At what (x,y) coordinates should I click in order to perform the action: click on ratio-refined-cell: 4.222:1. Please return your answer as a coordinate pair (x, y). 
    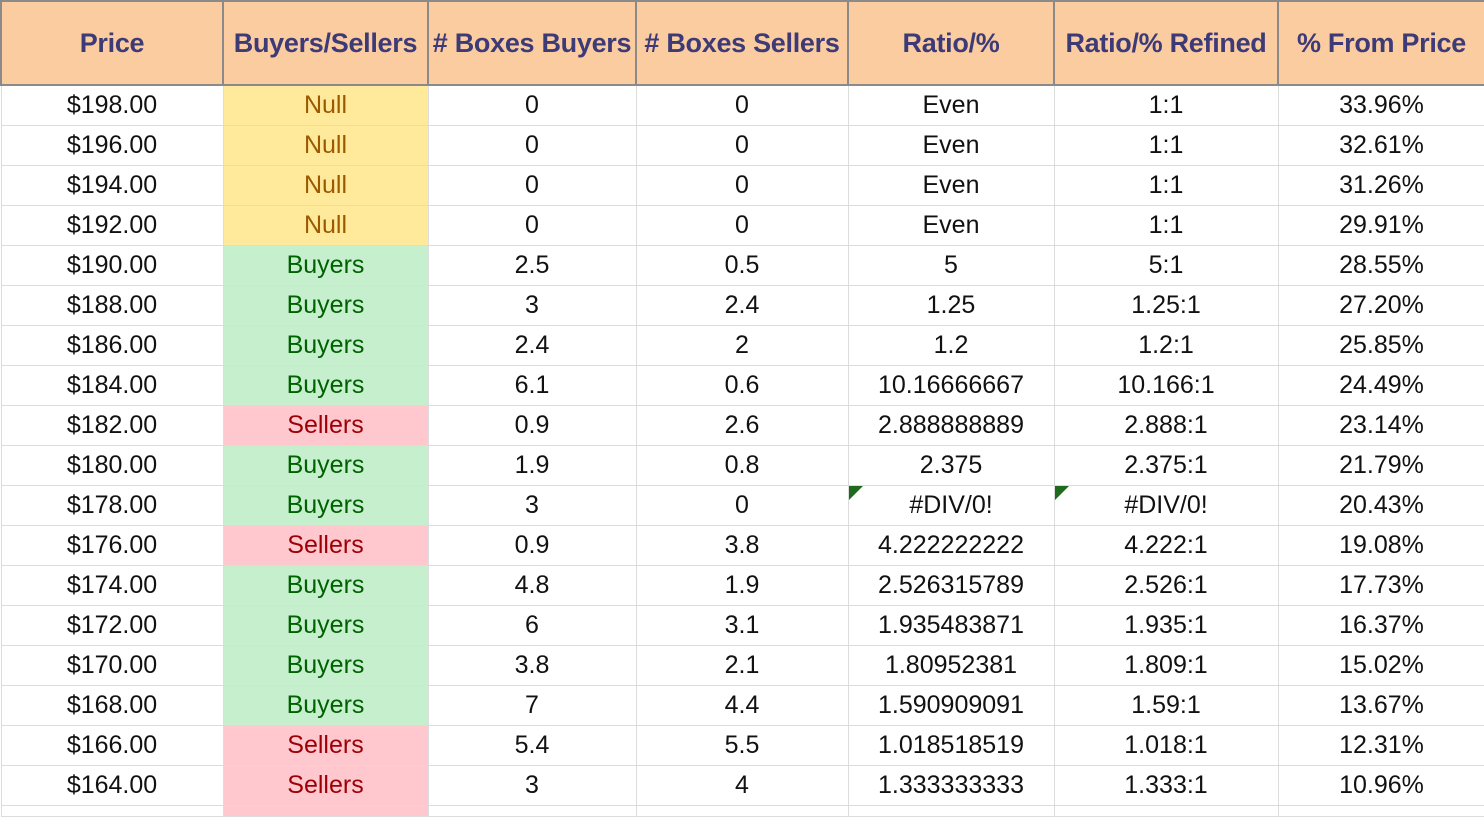
    Looking at the image, I should click on (1166, 545).